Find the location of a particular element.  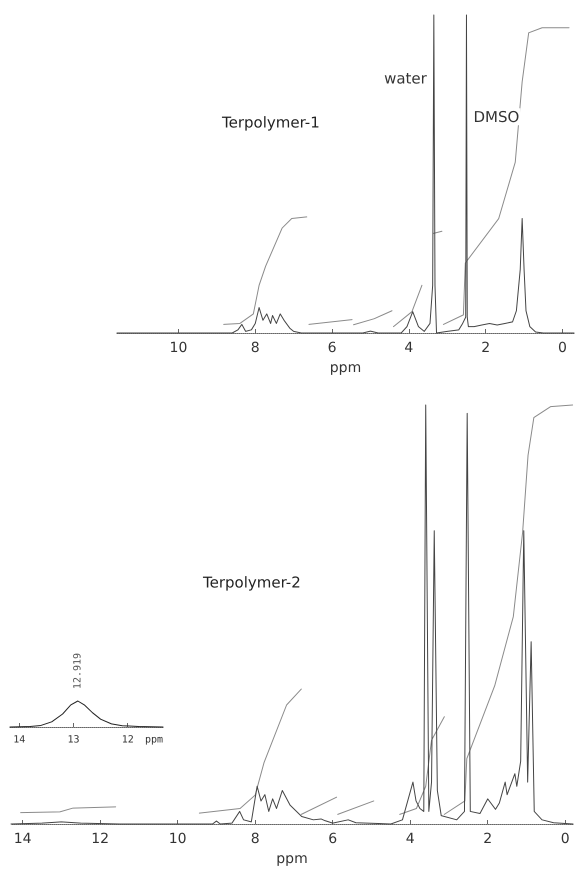

text: Terpolymer-2 is located at coordinates (251, 583).